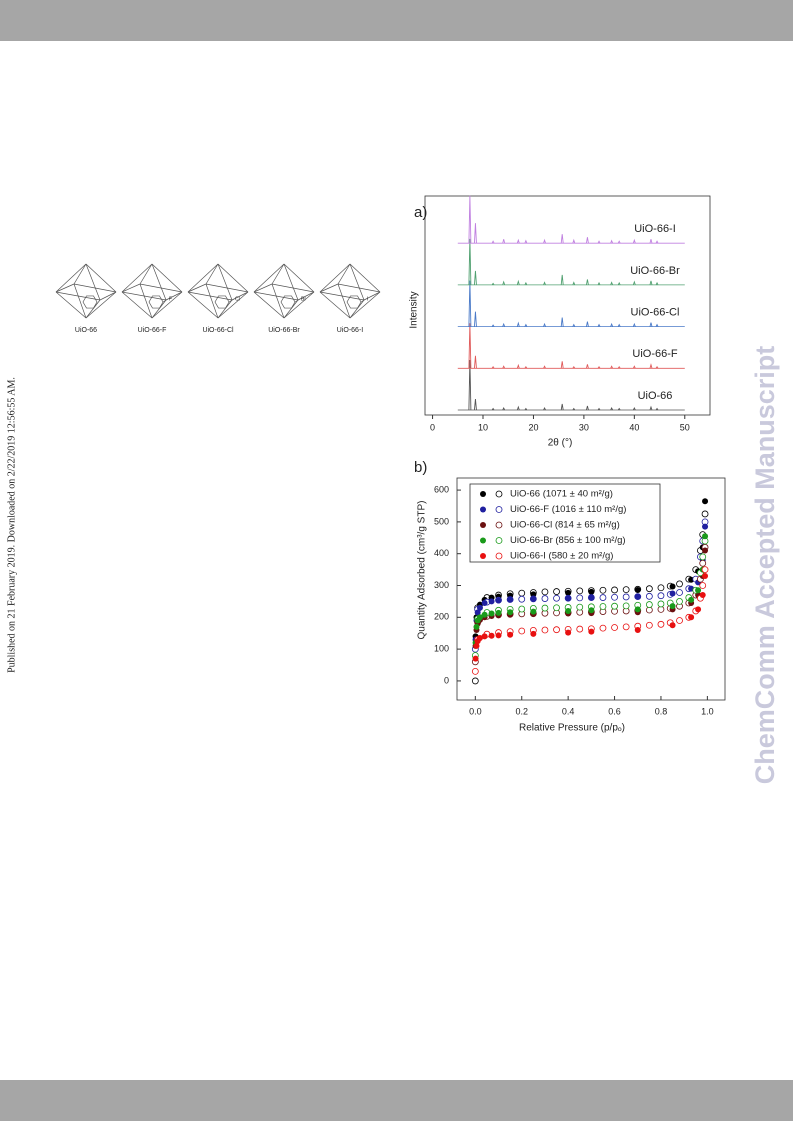 This screenshot has height=1121, width=793. I want to click on legend-label: UiO-66-Cl (814 ± 65 m²/g), so click(565, 525).